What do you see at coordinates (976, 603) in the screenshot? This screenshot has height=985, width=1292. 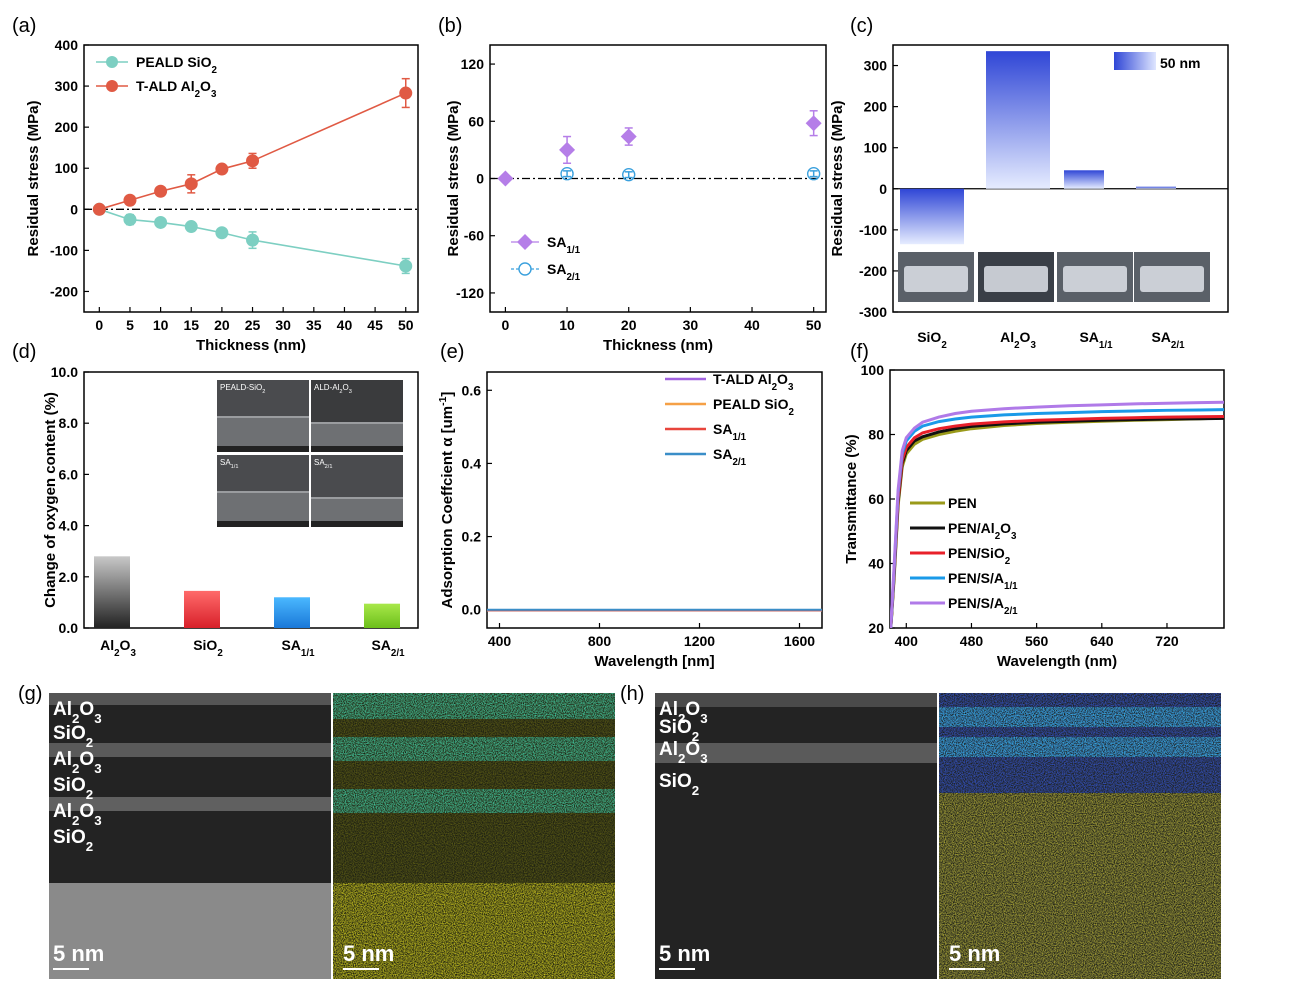 I see `text-run: PEN/S/A` at bounding box center [976, 603].